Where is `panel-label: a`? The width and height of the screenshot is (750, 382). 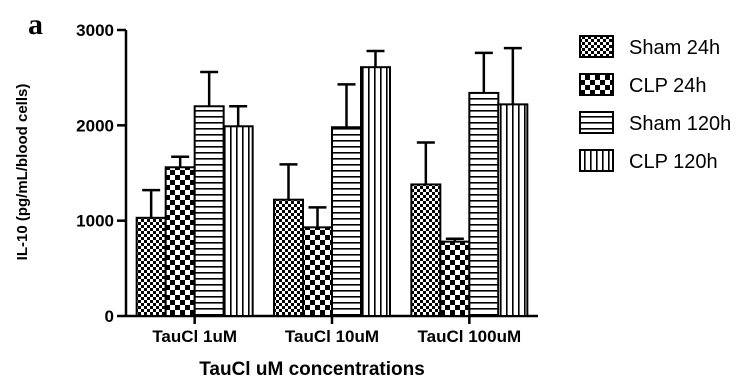 panel-label: a is located at coordinates (35, 24).